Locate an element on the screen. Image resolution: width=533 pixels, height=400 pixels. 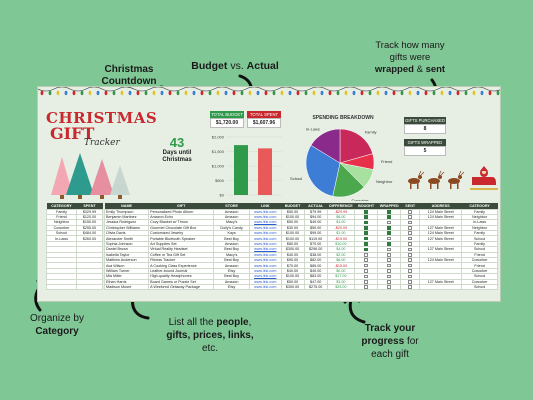
track-wrapped-callout: Track how many gifts were wrapped & sent is located at coordinates (410, 58).